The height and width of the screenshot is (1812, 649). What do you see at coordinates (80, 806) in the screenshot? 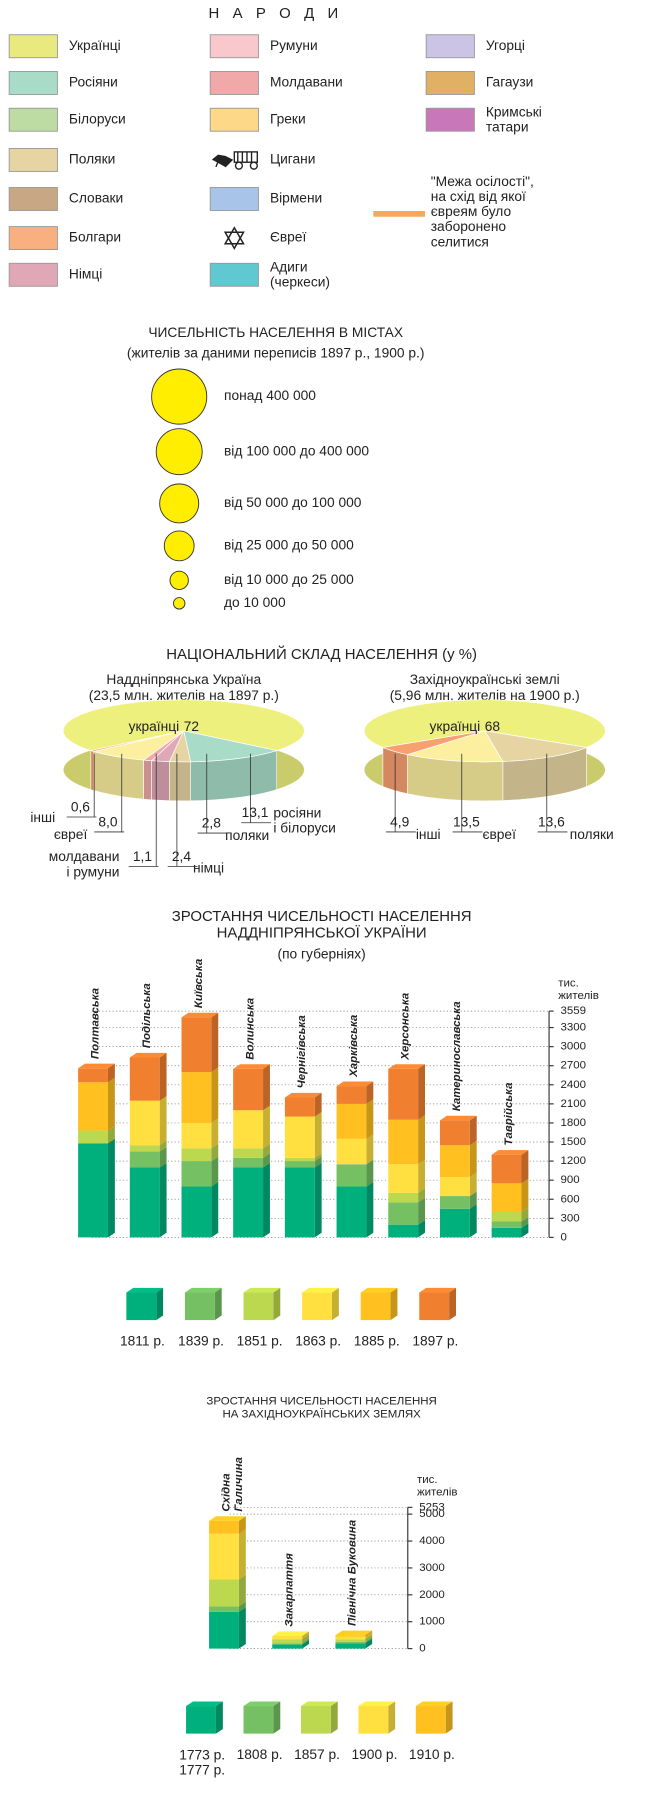
I see `pie-value-label: 0,6` at bounding box center [80, 806].